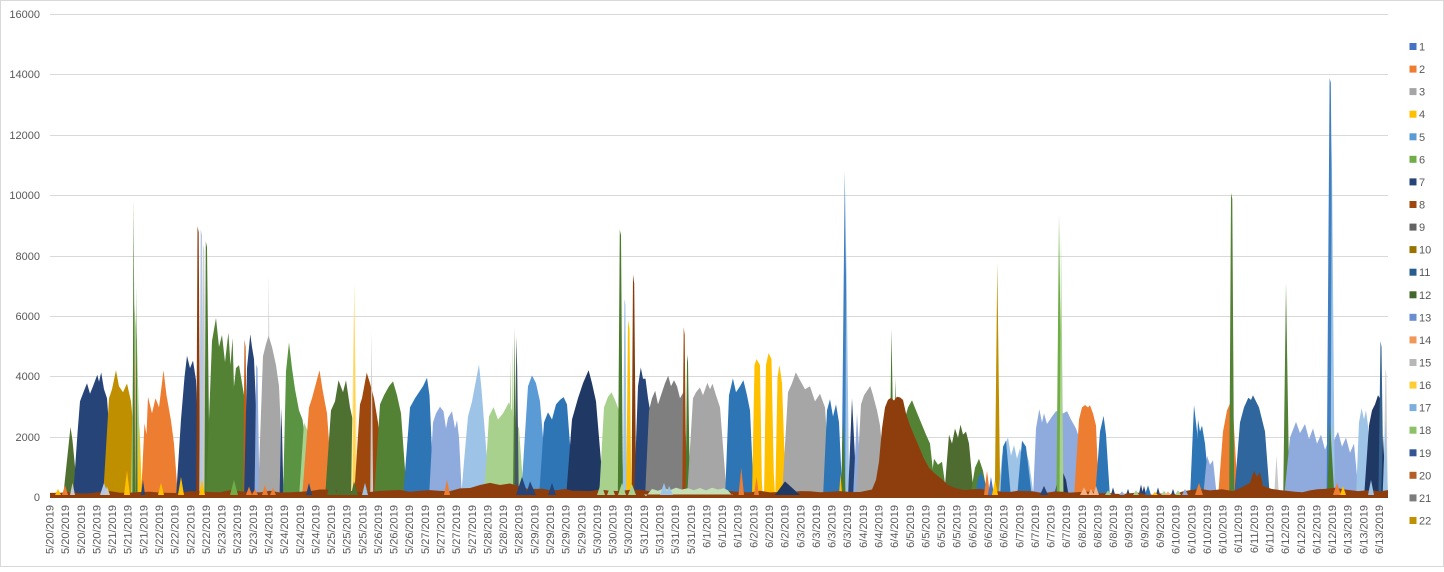 This screenshot has width=1444, height=572. I want to click on svg-text: 15, so click(1425, 364).